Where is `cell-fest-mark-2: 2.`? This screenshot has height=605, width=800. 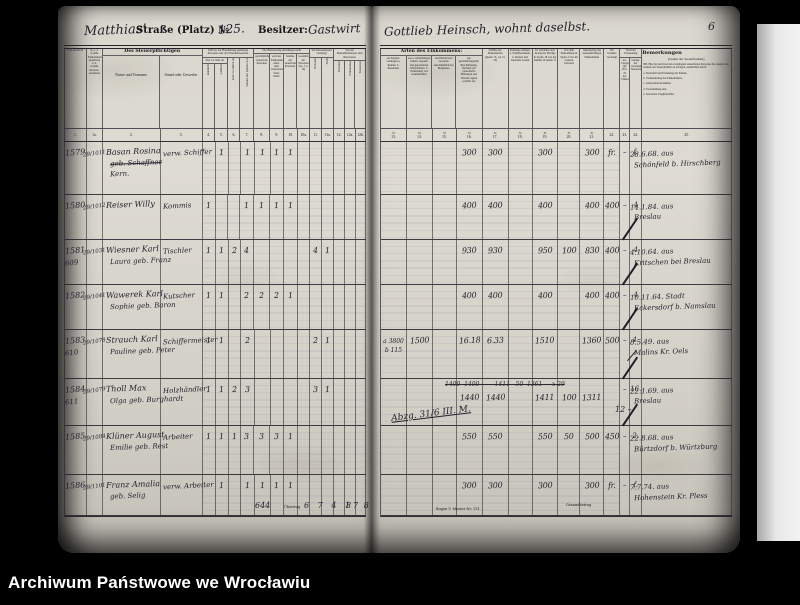 cell-fest-mark-2: 2. is located at coordinates (636, 450).